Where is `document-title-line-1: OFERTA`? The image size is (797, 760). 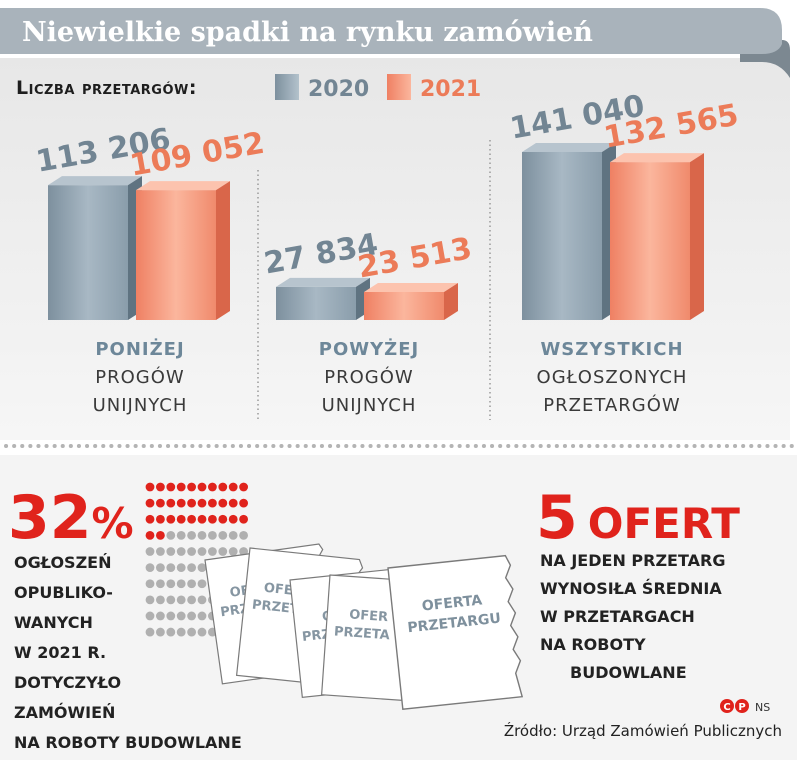
document-title-line-1: OFERTA is located at coordinates (452, 603).